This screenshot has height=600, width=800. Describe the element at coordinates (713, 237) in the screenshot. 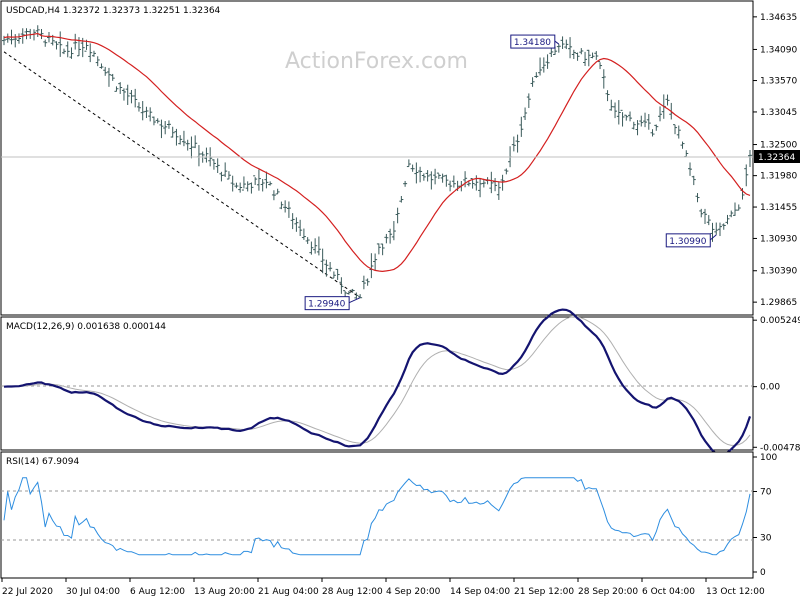

I see `annotation-leader` at that location.